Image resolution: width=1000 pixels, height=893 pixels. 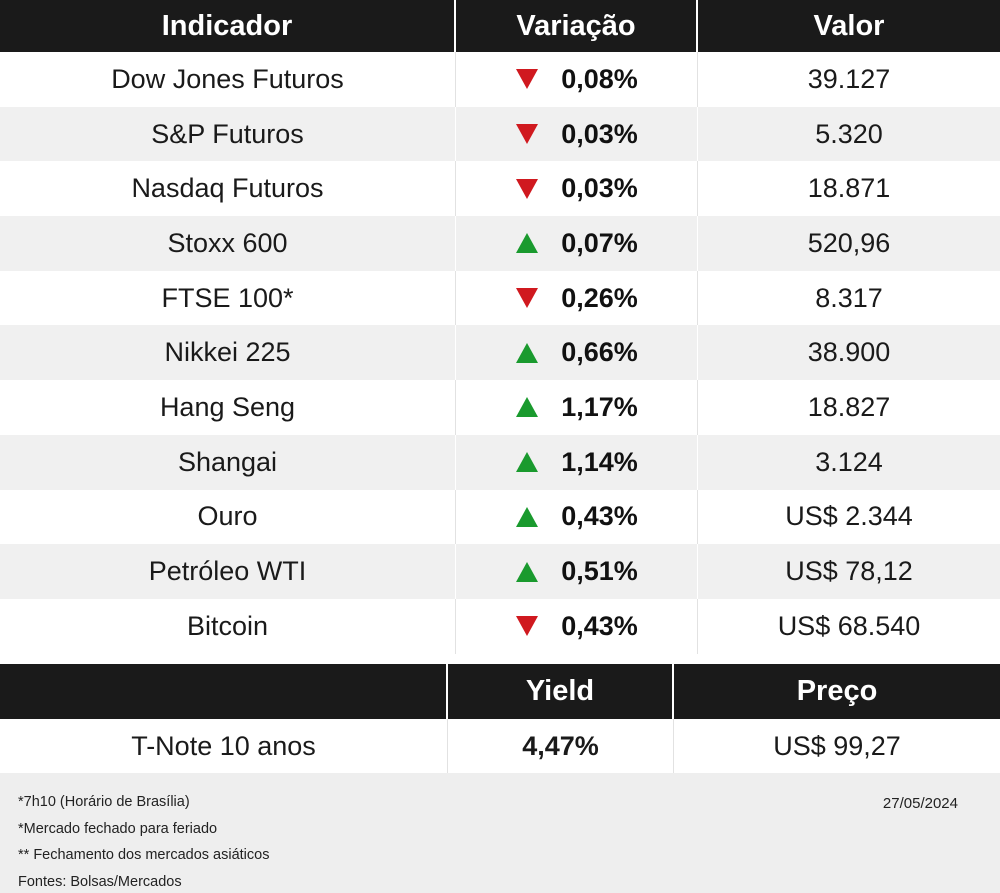 What do you see at coordinates (849, 297) in the screenshot?
I see `indicator-value: 8.317` at bounding box center [849, 297].